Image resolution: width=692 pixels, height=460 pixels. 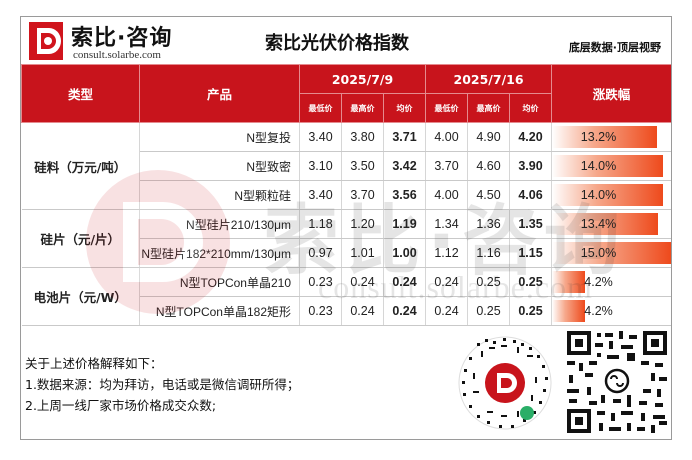 What do you see at coordinates (80, 166) in the screenshot?
I see `category-silicon-material: 硅料（万元/吨）` at bounding box center [80, 166].